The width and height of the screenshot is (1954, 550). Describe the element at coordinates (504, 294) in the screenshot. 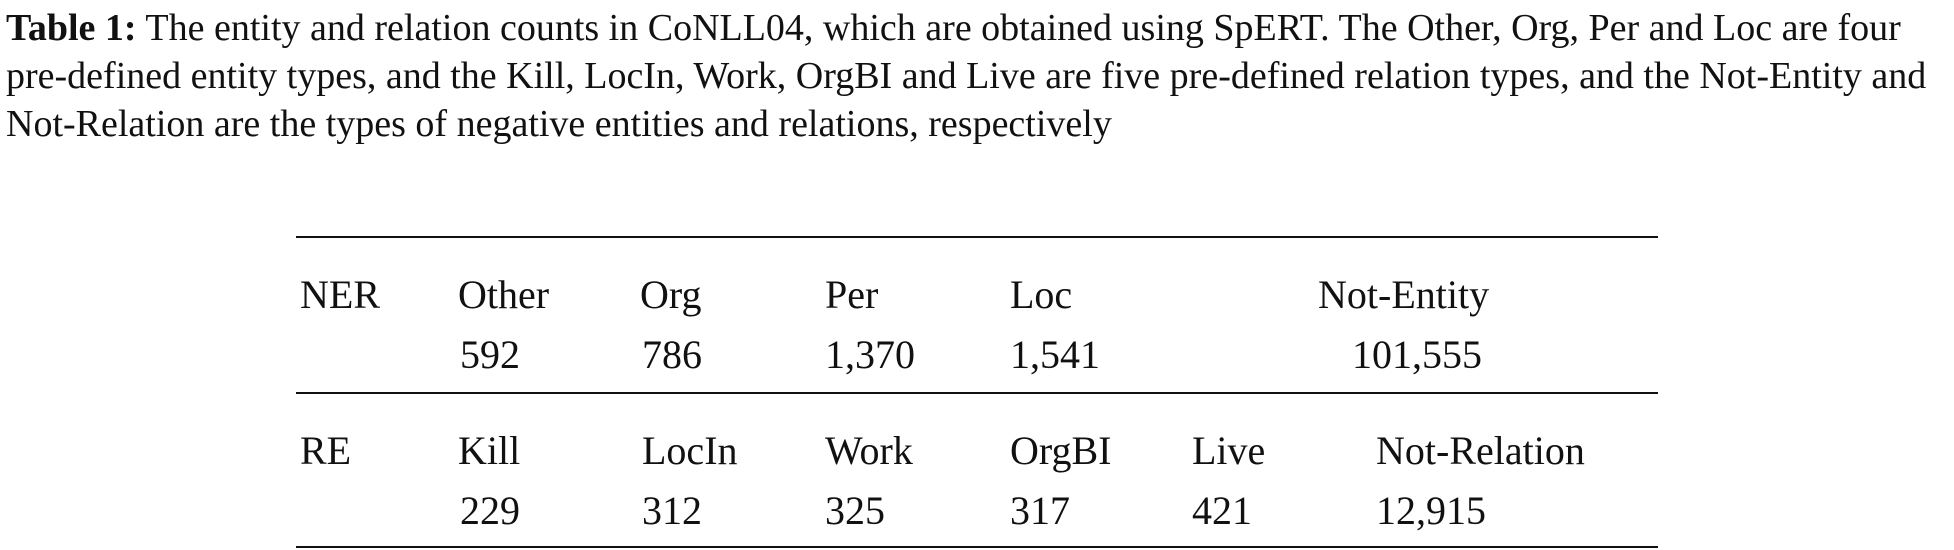

I see `ner-type-other: Other` at that location.